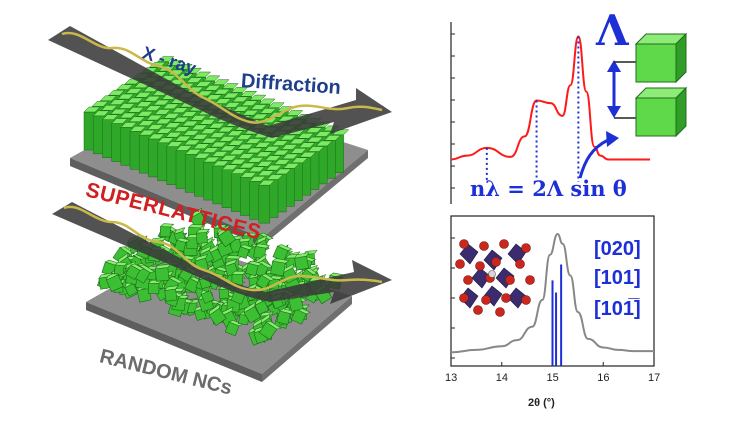  I want to click on platform2-side, so click(307, 339).